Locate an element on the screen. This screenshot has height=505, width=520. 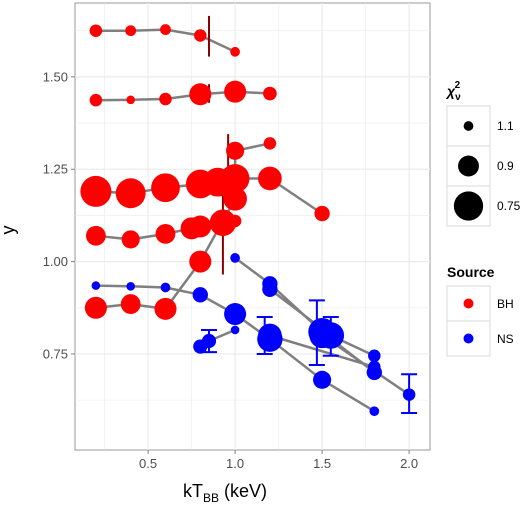
x-axis-title-unit: (keV) is located at coordinates (243, 491).